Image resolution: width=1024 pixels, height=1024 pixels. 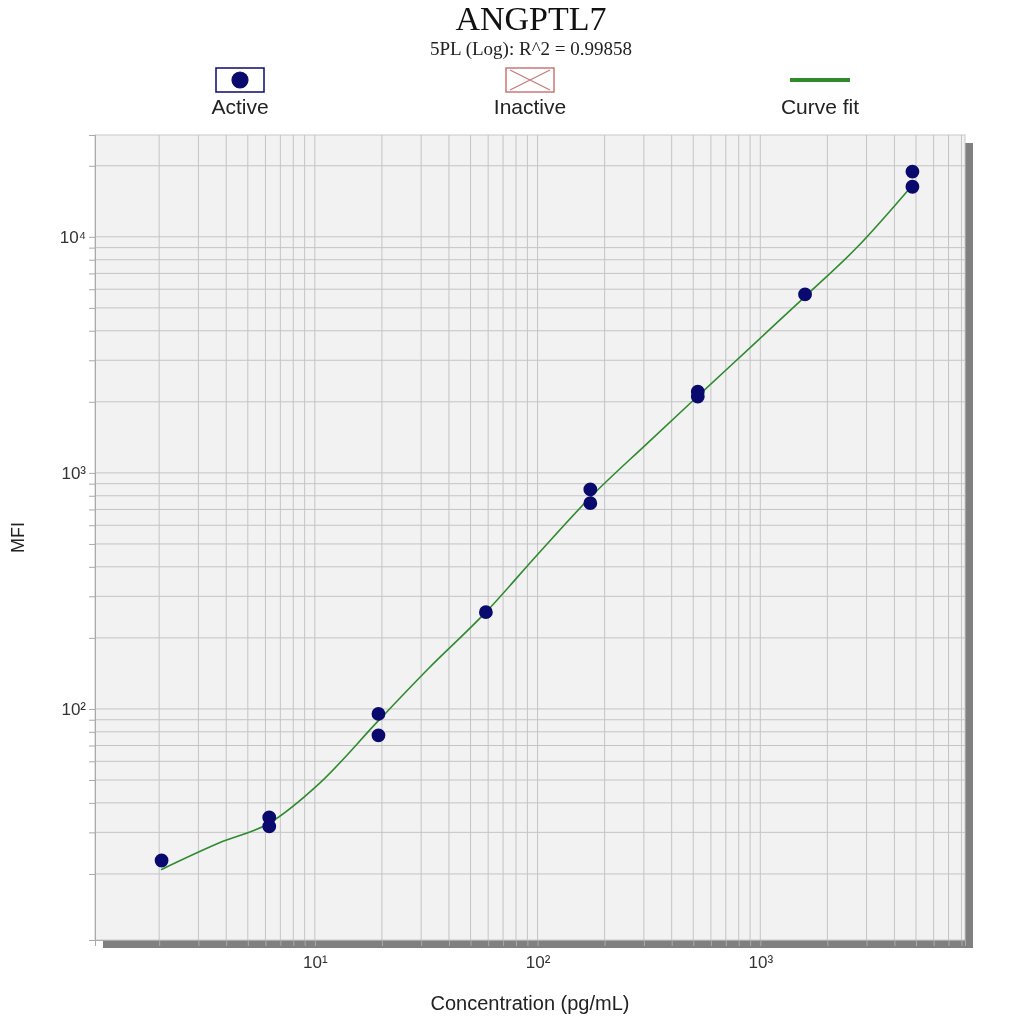 I want to click on x-tick-label: 10³, so click(x=761, y=962).